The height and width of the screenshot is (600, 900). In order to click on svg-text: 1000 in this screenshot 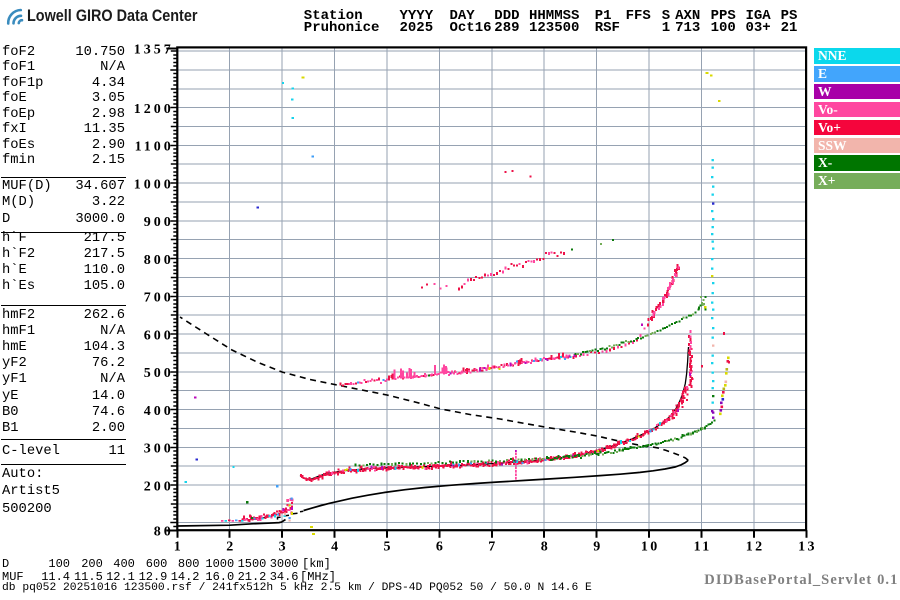, I will do `click(154, 184)`.